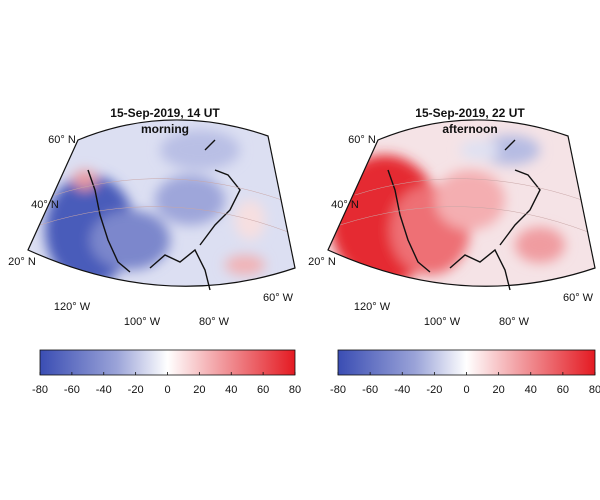  I want to click on map-morning, so click(161, 203).